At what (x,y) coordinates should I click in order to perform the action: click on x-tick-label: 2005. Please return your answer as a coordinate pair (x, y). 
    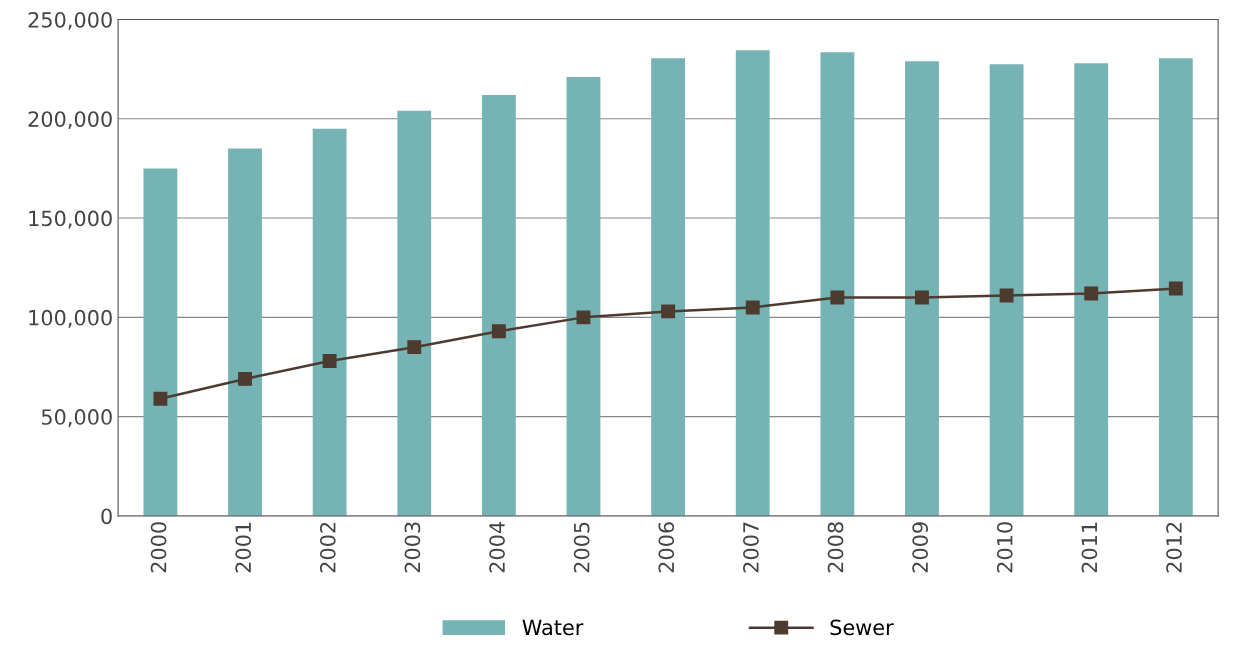
    Looking at the image, I should click on (581, 547).